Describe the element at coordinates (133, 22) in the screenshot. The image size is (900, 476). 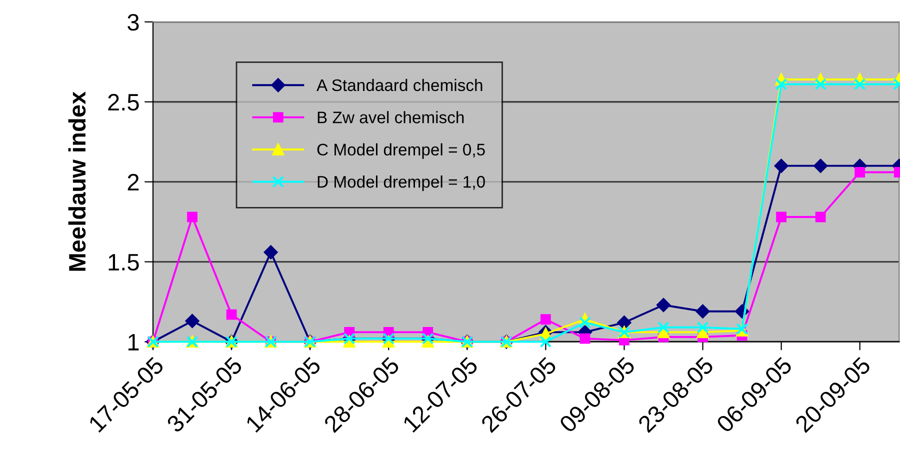
I see `y-tick-label: 3` at that location.